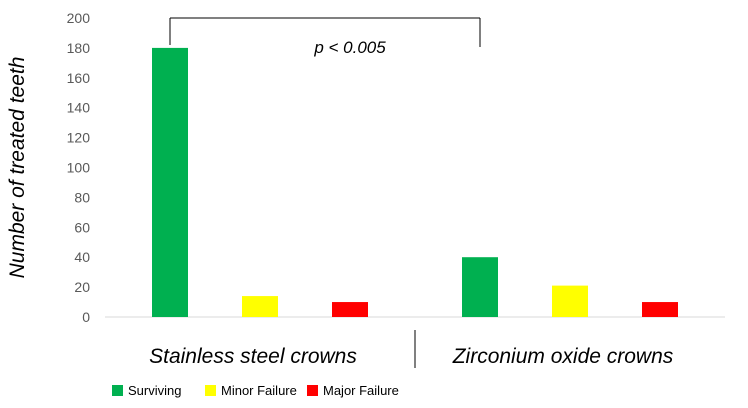  I want to click on legend-label: Minor Failure, so click(259, 390).